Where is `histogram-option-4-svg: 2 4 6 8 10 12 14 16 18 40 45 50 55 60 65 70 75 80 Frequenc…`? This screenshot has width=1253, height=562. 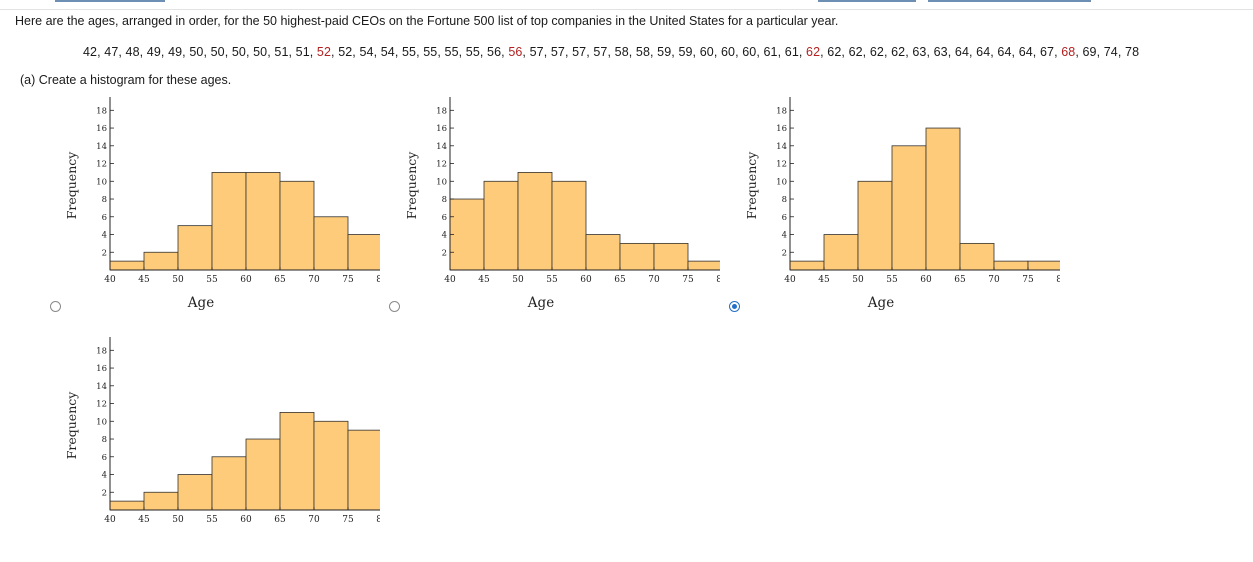 histogram-option-4-svg: 2 4 6 8 10 12 14 16 18 40 45 50 55 60 65 70 75 80 Frequenc… is located at coordinates (222, 431).